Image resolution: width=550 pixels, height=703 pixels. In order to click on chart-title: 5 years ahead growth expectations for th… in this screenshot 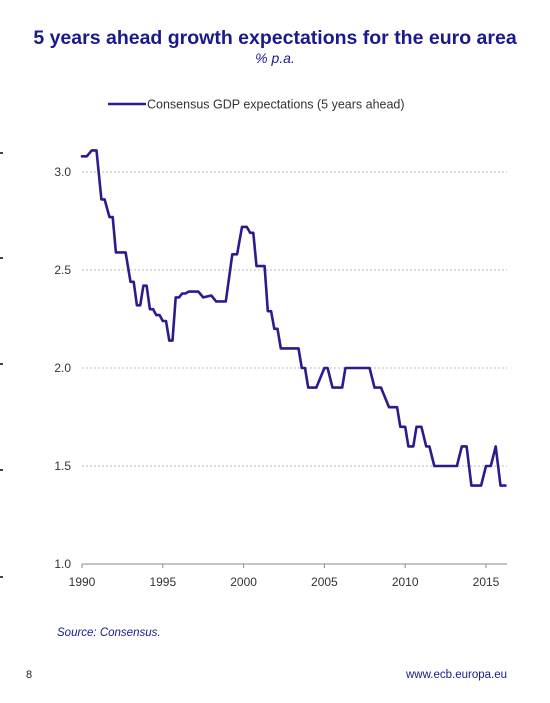, I will do `click(275, 38)`.